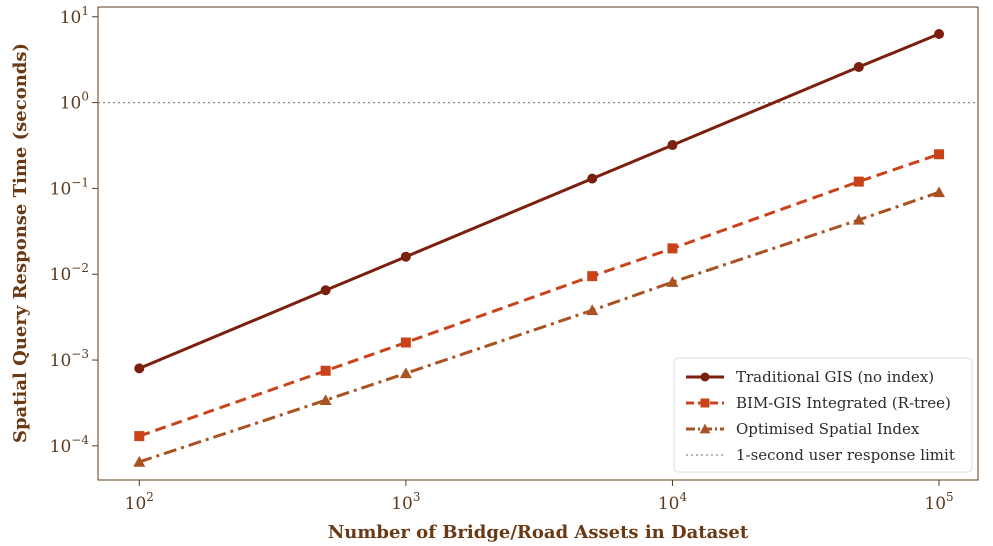  Describe the element at coordinates (835, 377) in the screenshot. I see `legend-label: Traditional GIS (no index)` at that location.